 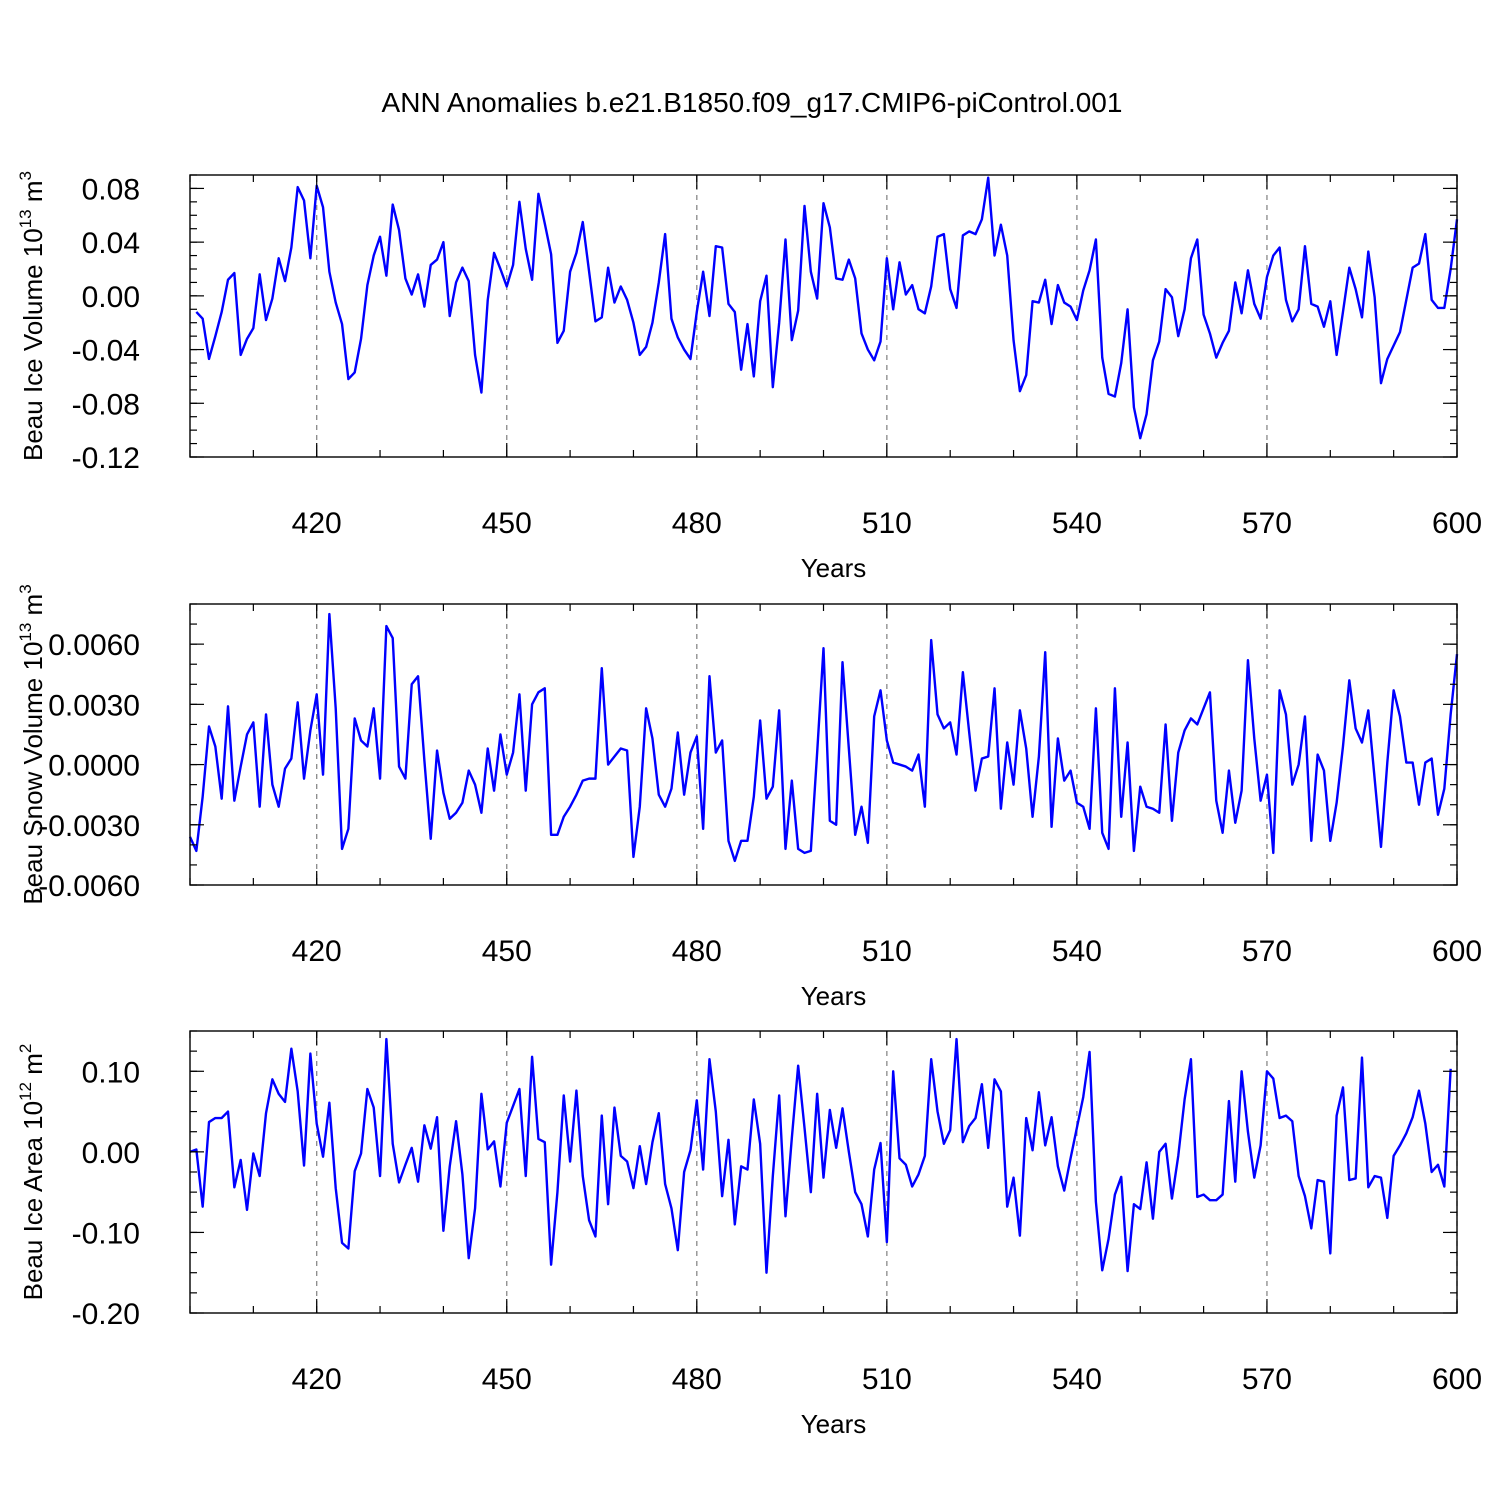 I want to click on y-axis-label-part: 2, so click(x=25, y=1048).